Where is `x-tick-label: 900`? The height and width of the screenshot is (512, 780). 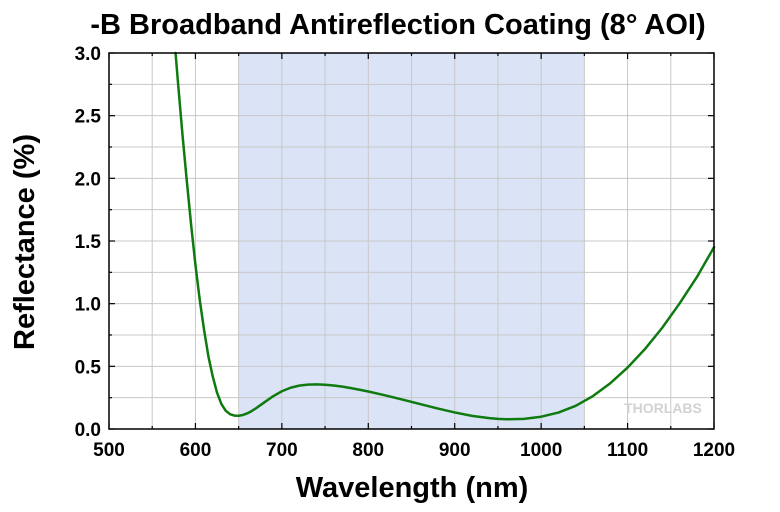
x-tick-label: 900 is located at coordinates (455, 450).